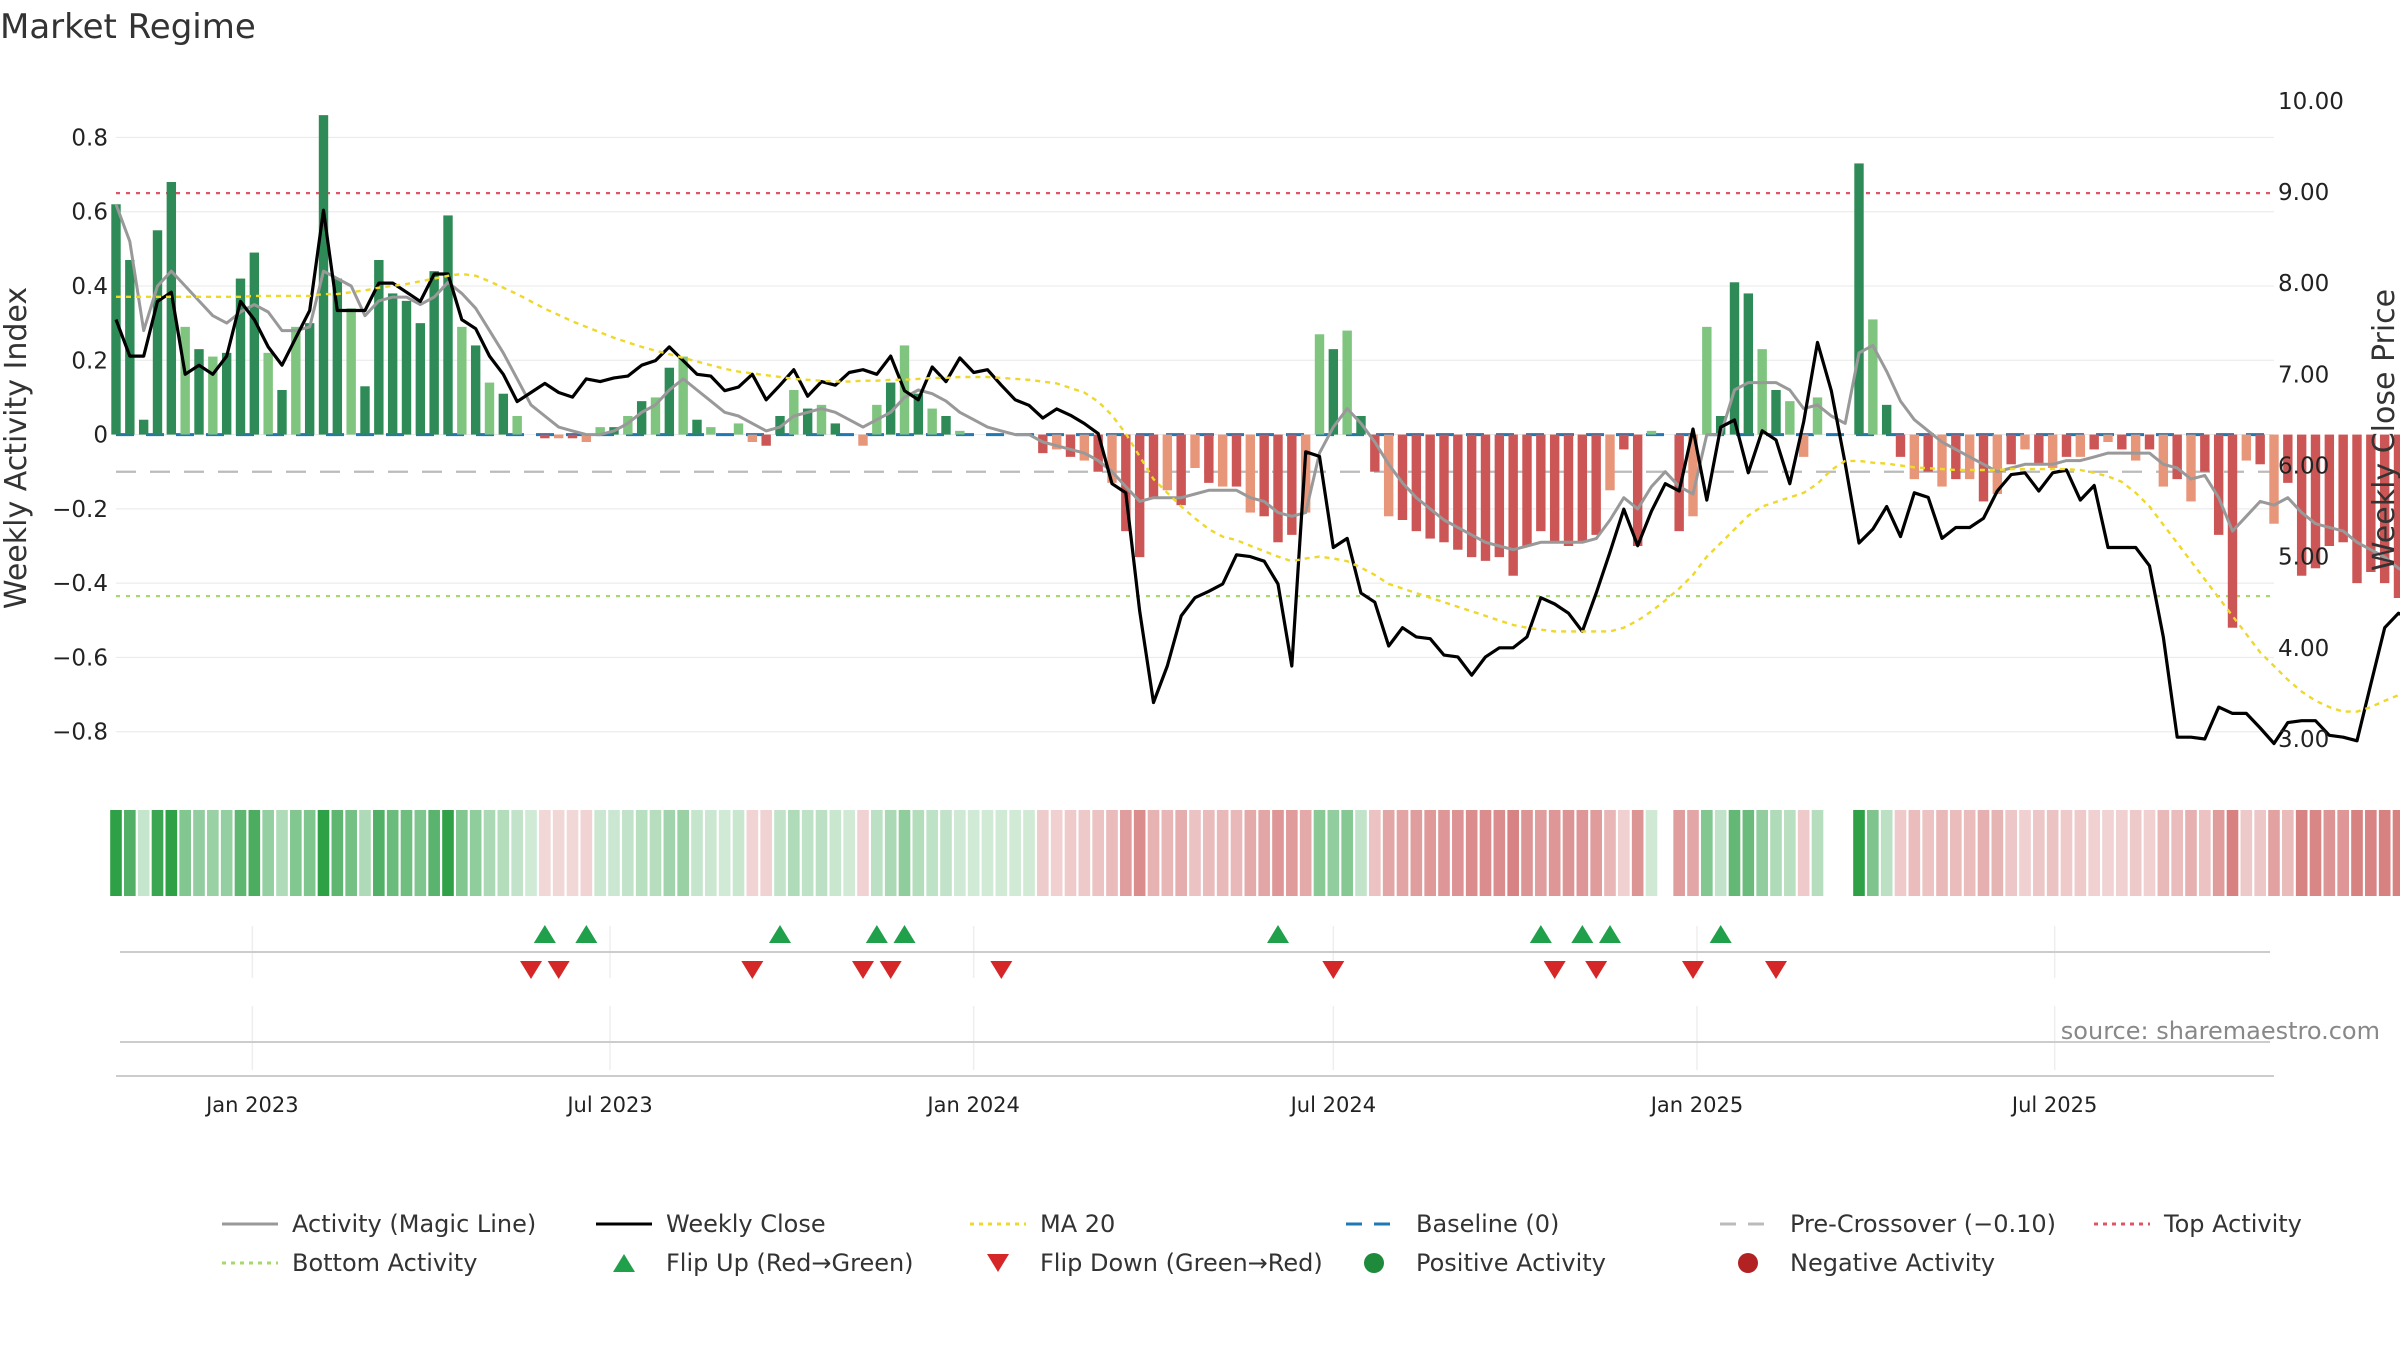  What do you see at coordinates (2383, 430) in the screenshot?
I see `right-y-axis-label: Weekly Close Price` at bounding box center [2383, 430].